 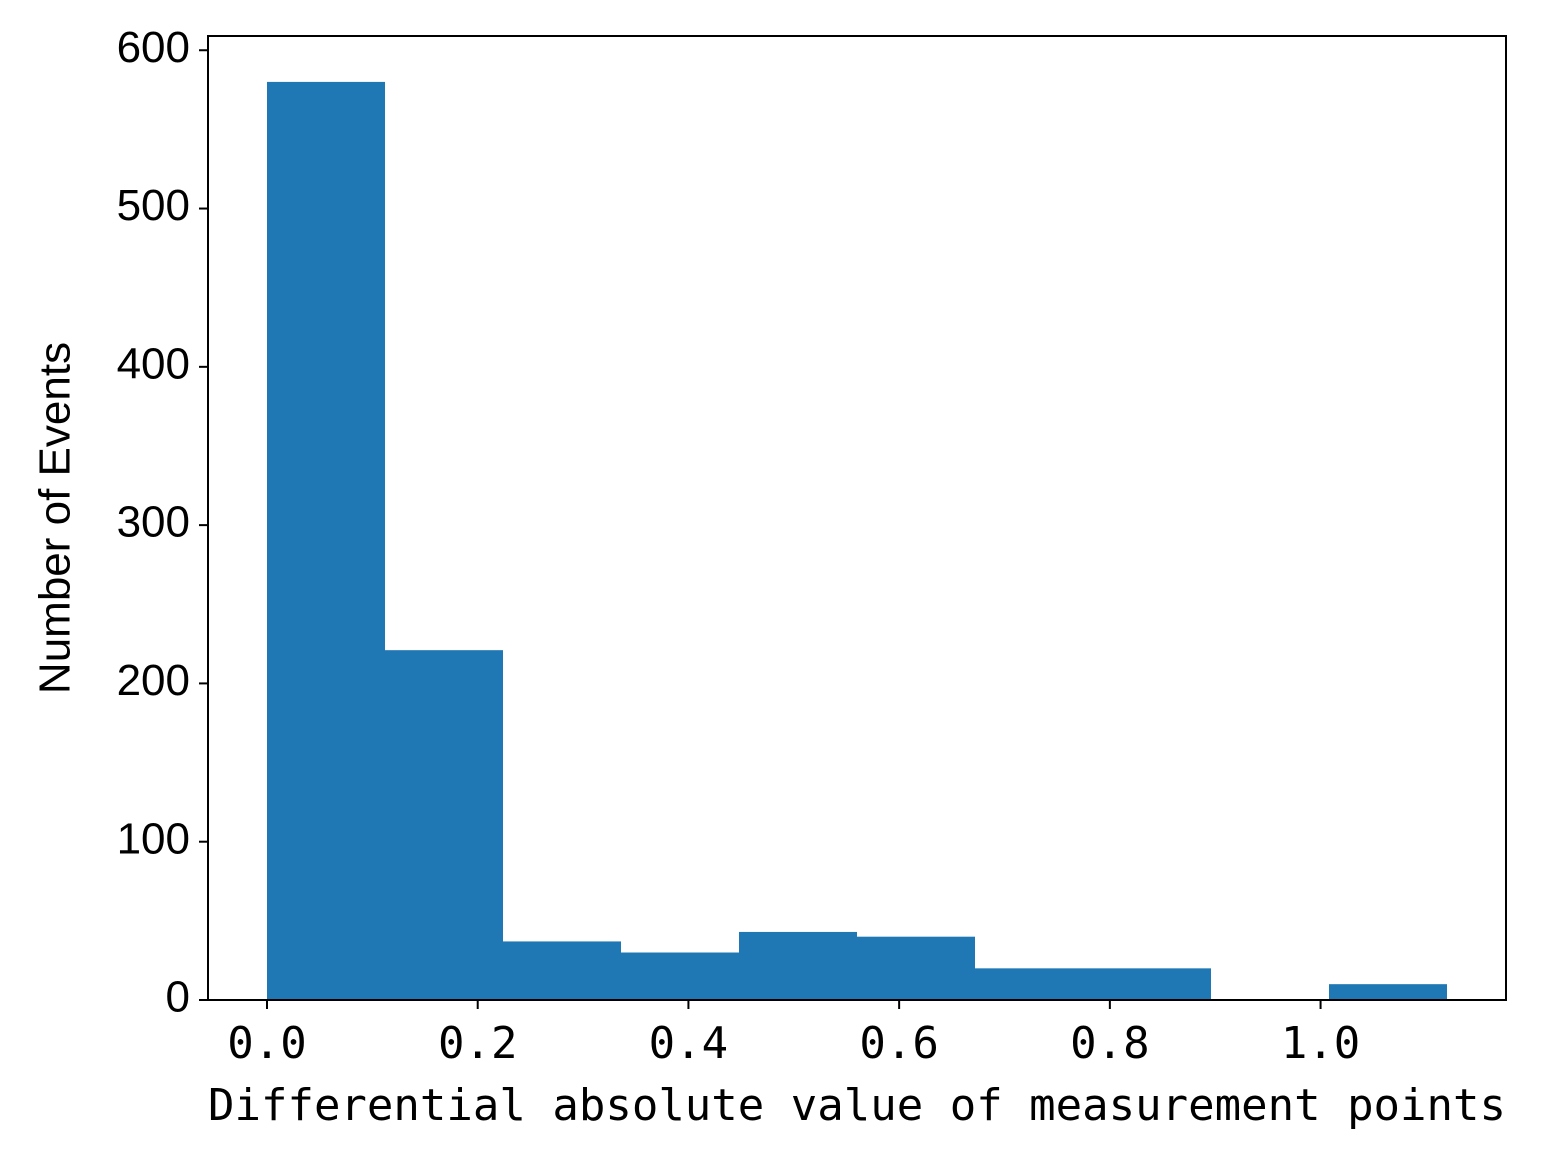 What do you see at coordinates (153, 680) in the screenshot?
I see `y-tick-label: 200` at bounding box center [153, 680].